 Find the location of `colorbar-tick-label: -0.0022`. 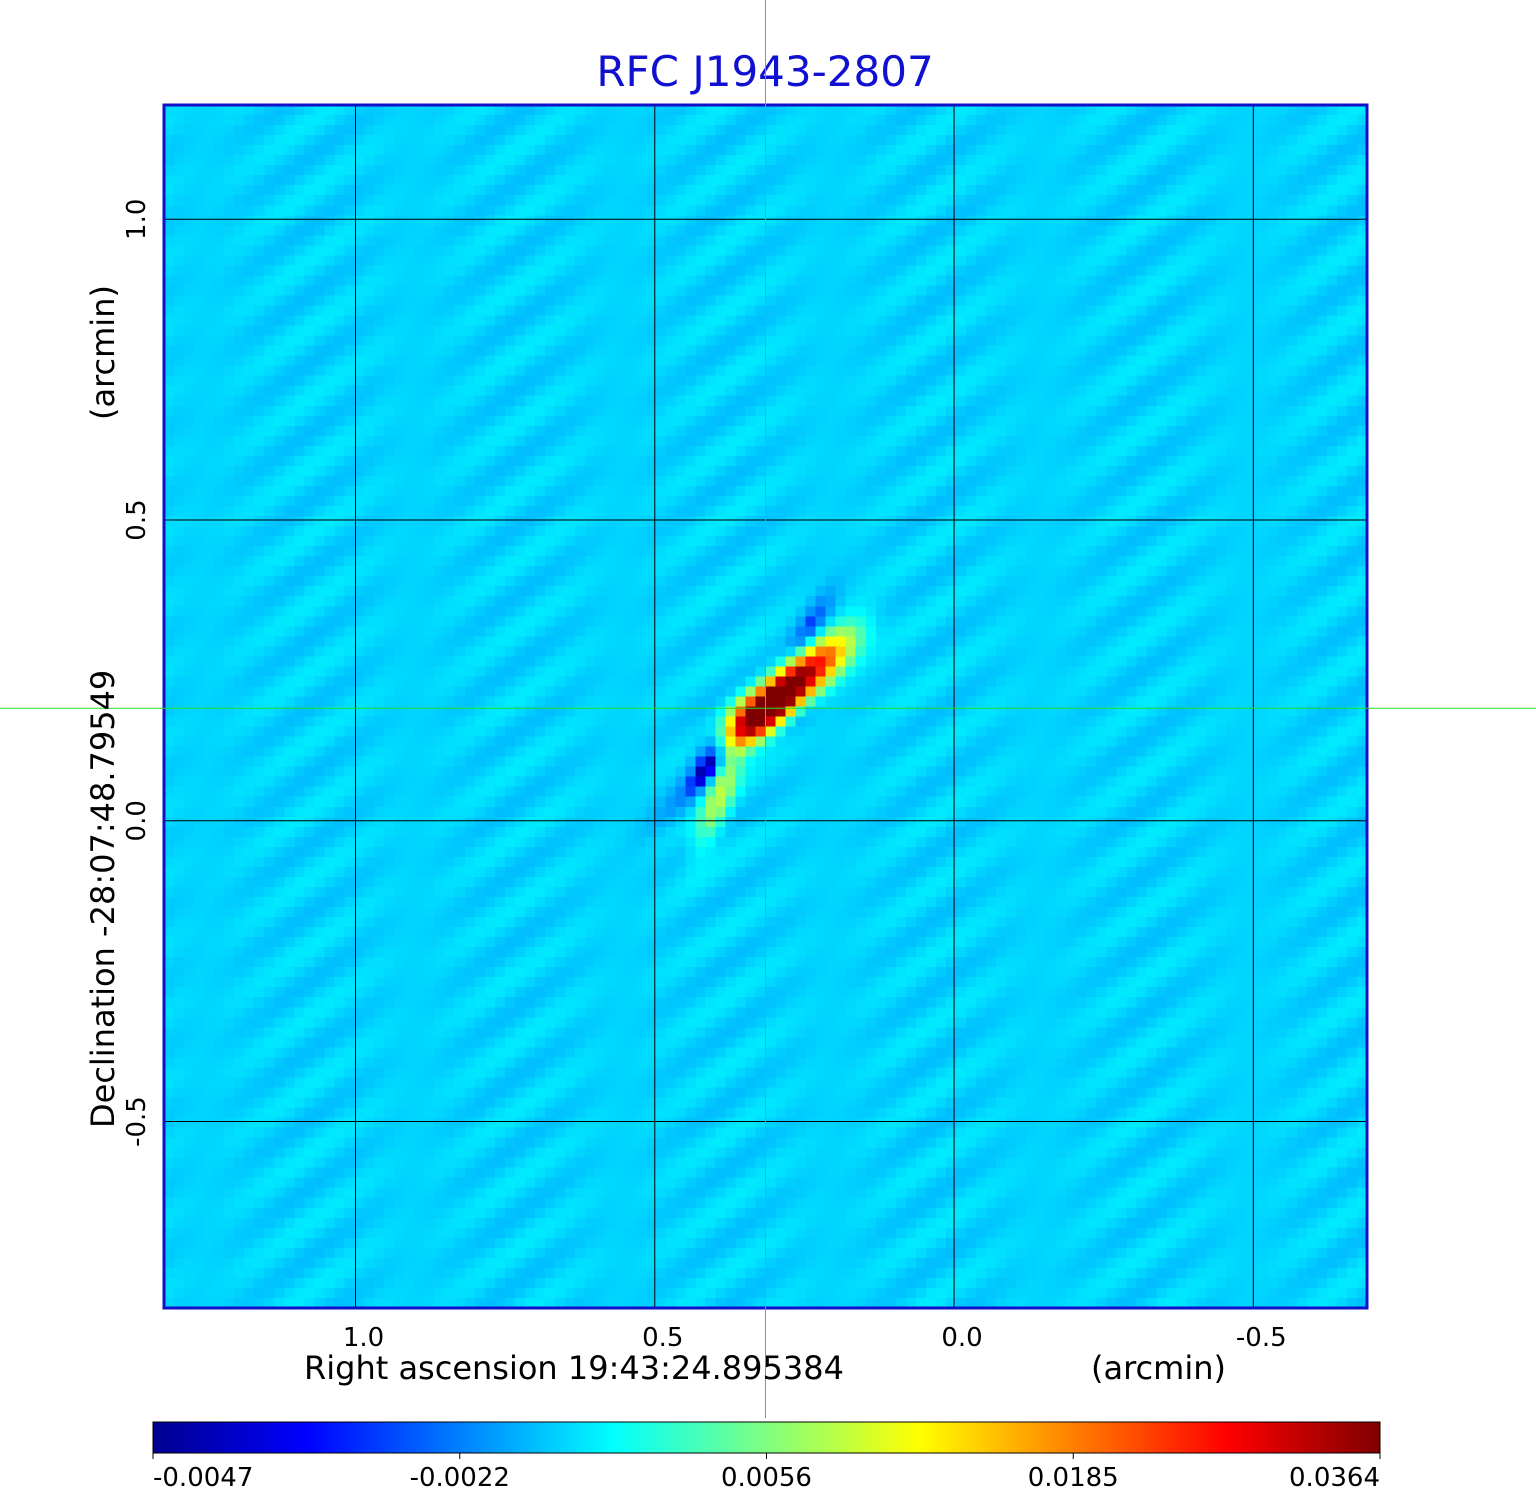

colorbar-tick-label: -0.0022 is located at coordinates (460, 1478).